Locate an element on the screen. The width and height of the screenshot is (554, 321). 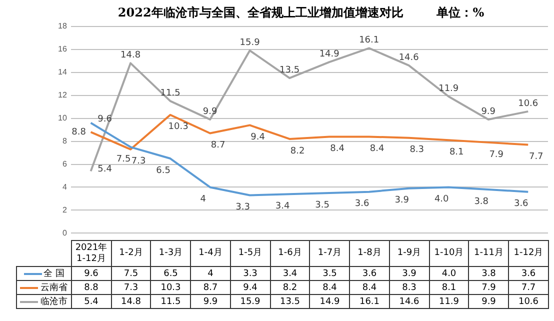
data-label: 10.3 is located at coordinates (170, 287).